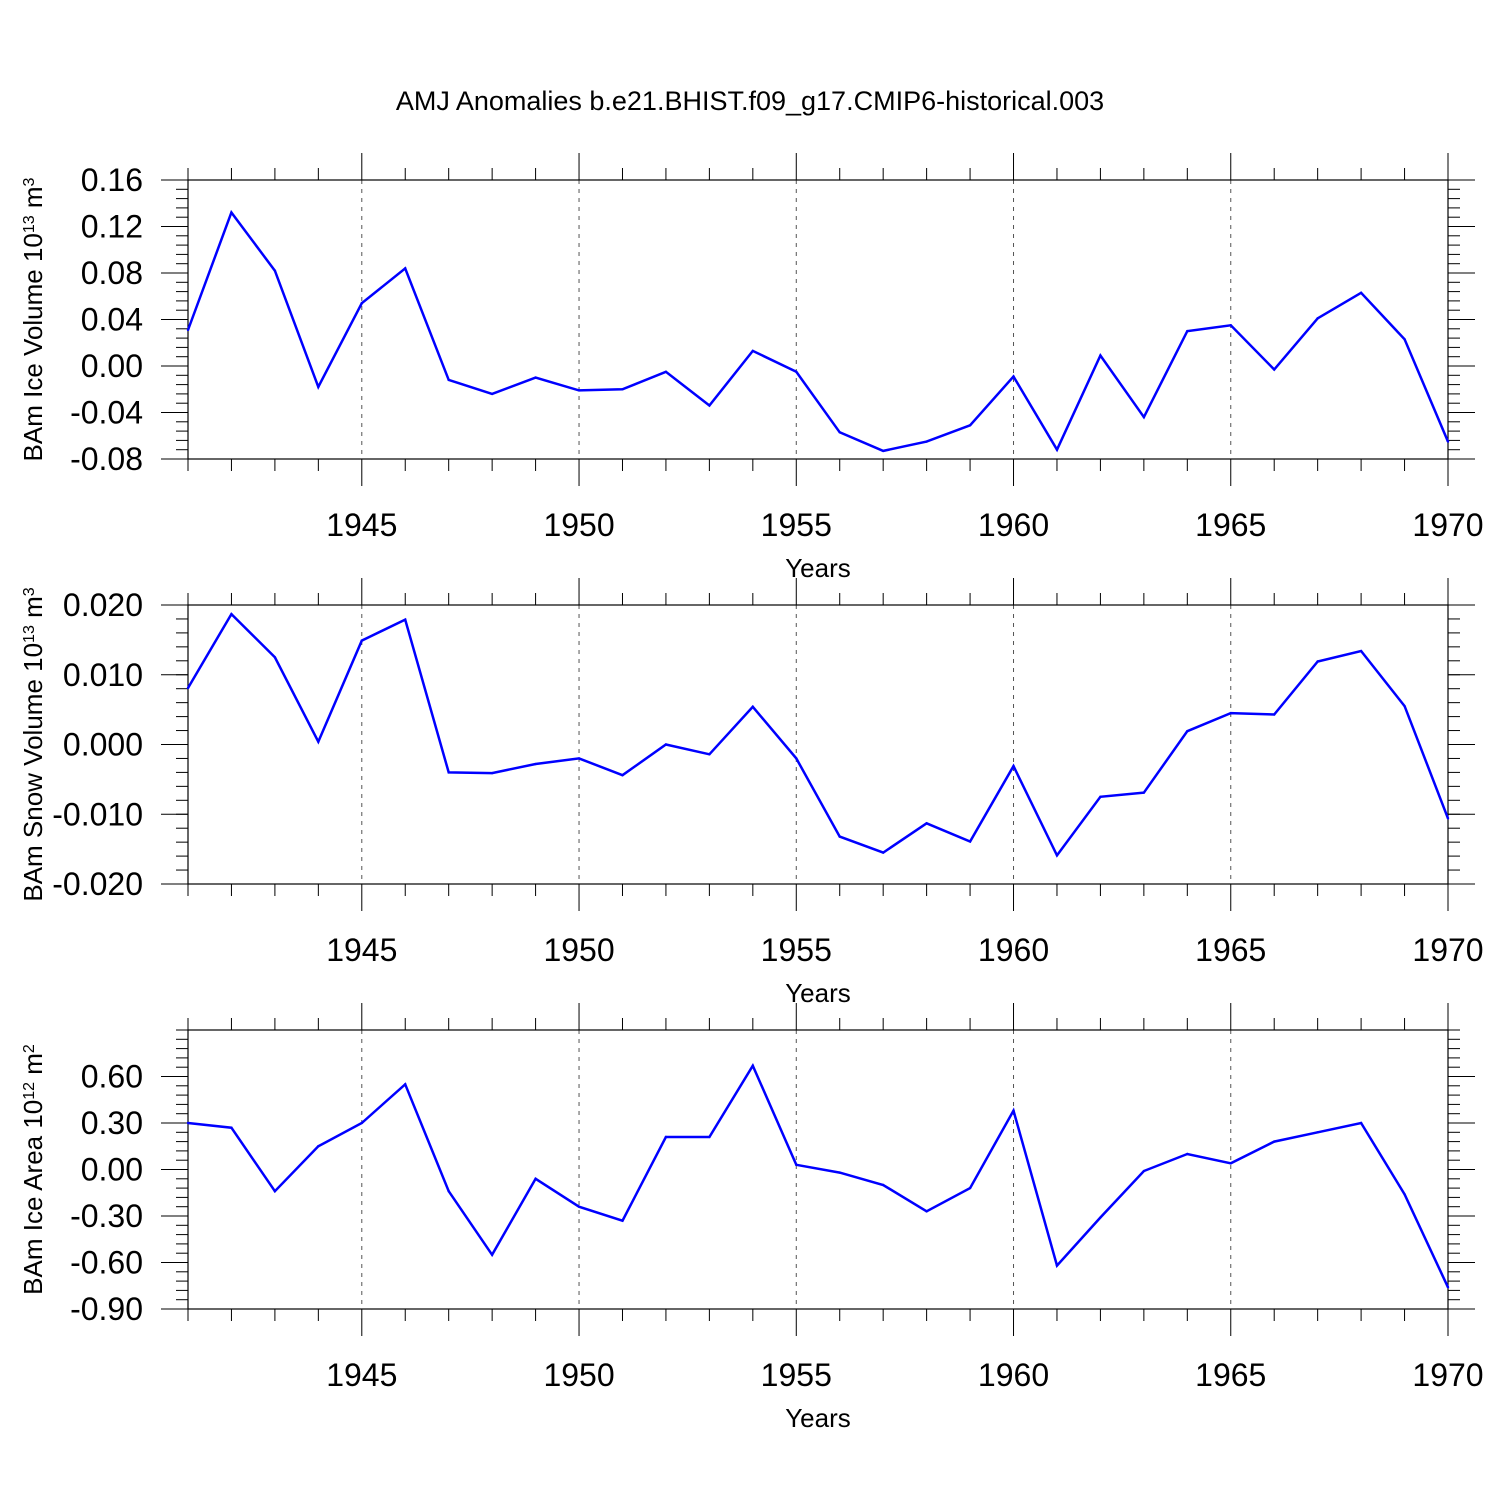  What do you see at coordinates (112, 180) in the screenshot?
I see `y-tick-label: 0.16` at bounding box center [112, 180].